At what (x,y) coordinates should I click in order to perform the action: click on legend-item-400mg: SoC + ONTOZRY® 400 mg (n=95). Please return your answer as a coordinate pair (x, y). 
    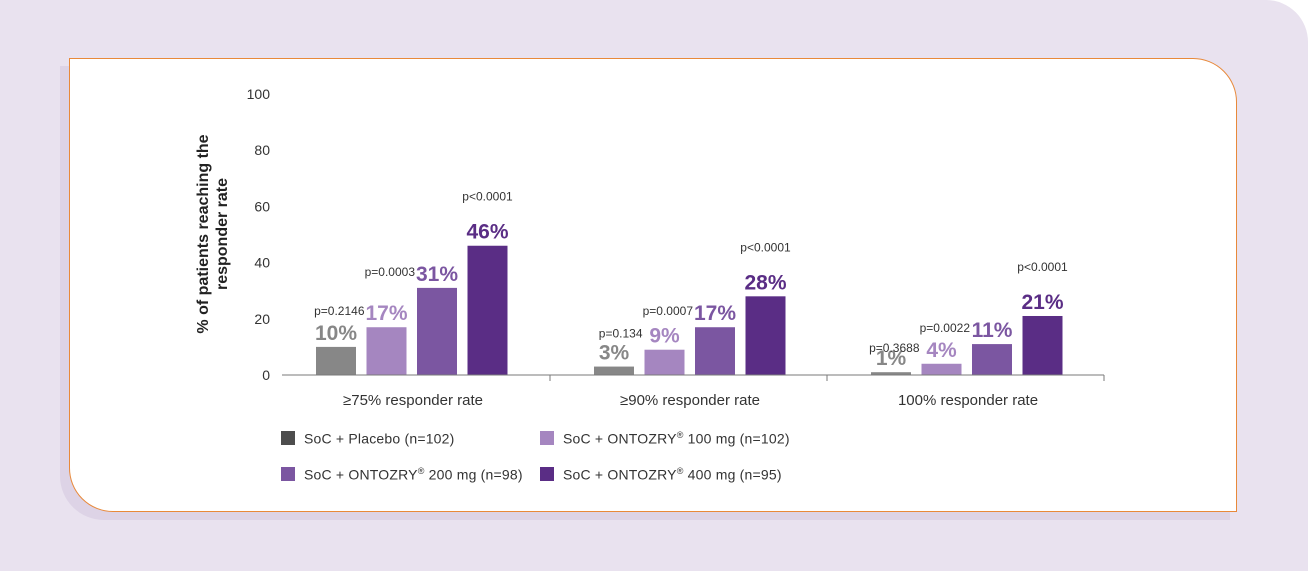
    Looking at the image, I should click on (661, 474).